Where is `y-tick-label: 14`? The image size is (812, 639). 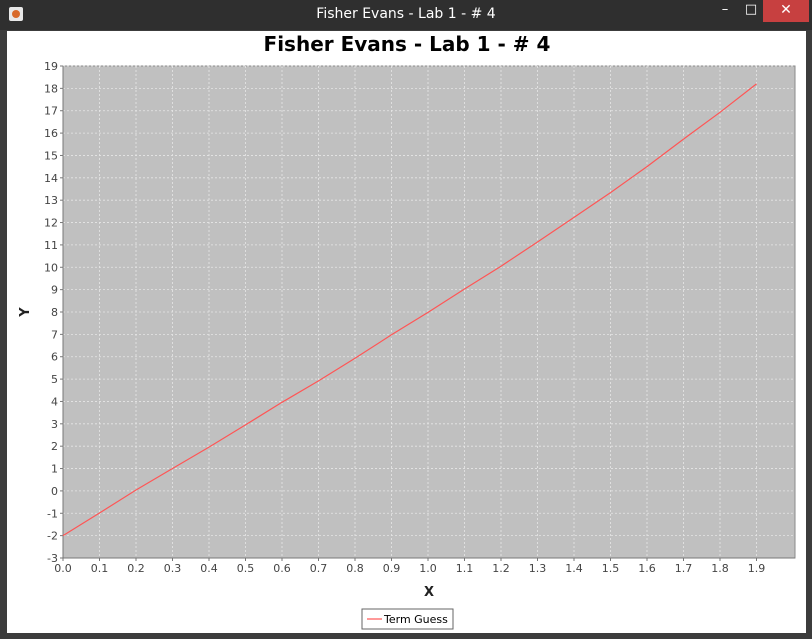
y-tick-label: 14 is located at coordinates (51, 178).